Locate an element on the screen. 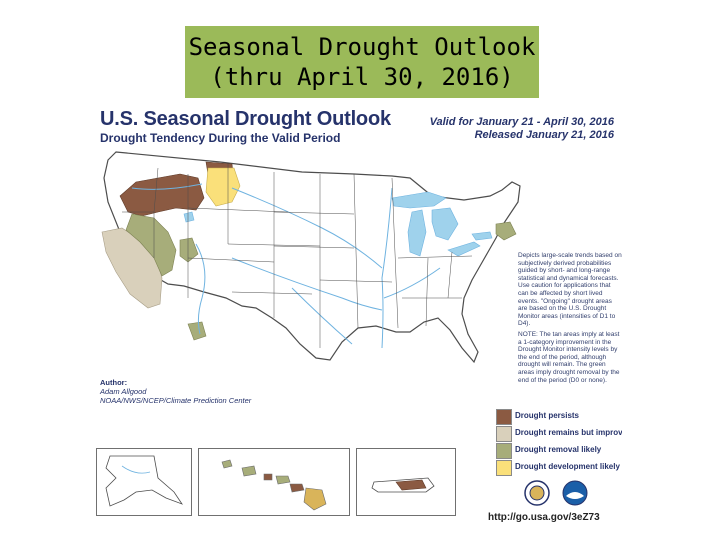 The height and width of the screenshot is (540, 720). author-label: Author: is located at coordinates (114, 382).